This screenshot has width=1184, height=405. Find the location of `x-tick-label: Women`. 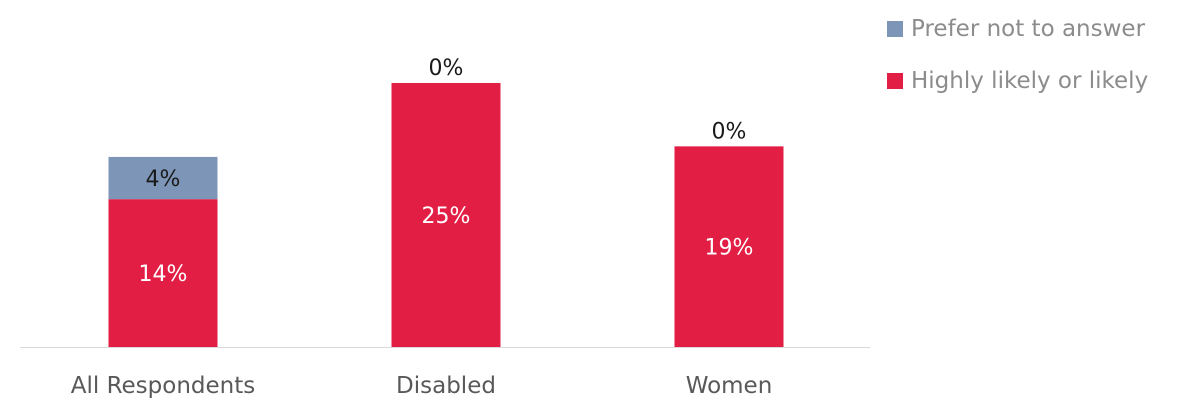

x-tick-label: Women is located at coordinates (729, 386).